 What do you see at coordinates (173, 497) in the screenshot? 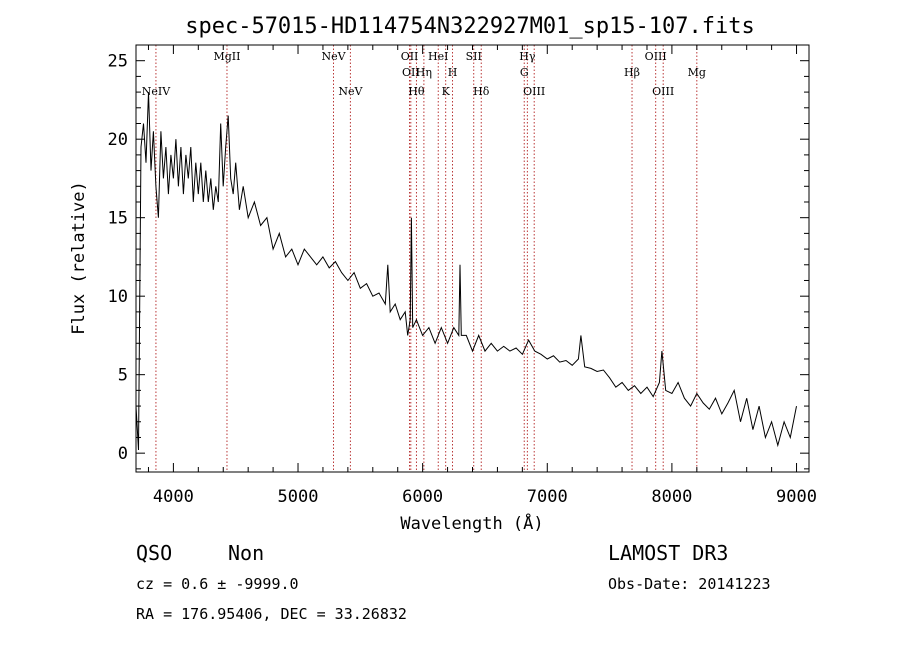
I see `x-tick-label-4000: 4000` at bounding box center [173, 497].